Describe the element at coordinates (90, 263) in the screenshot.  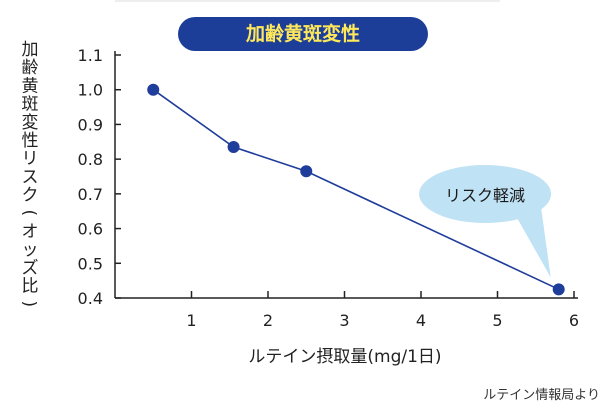
I see `y-tick-label: 0.5` at that location.